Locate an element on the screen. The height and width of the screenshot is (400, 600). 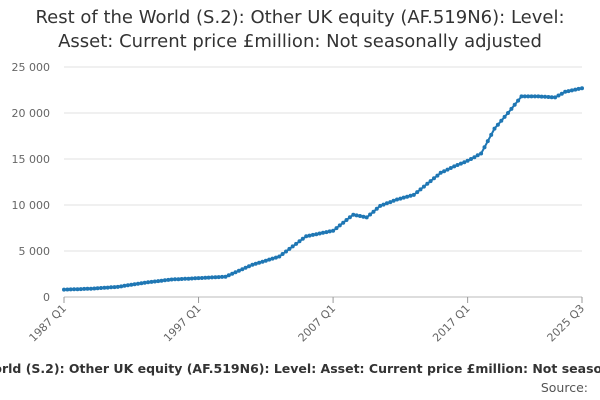
y-tick-label: 25 000 is located at coordinates (31, 67).